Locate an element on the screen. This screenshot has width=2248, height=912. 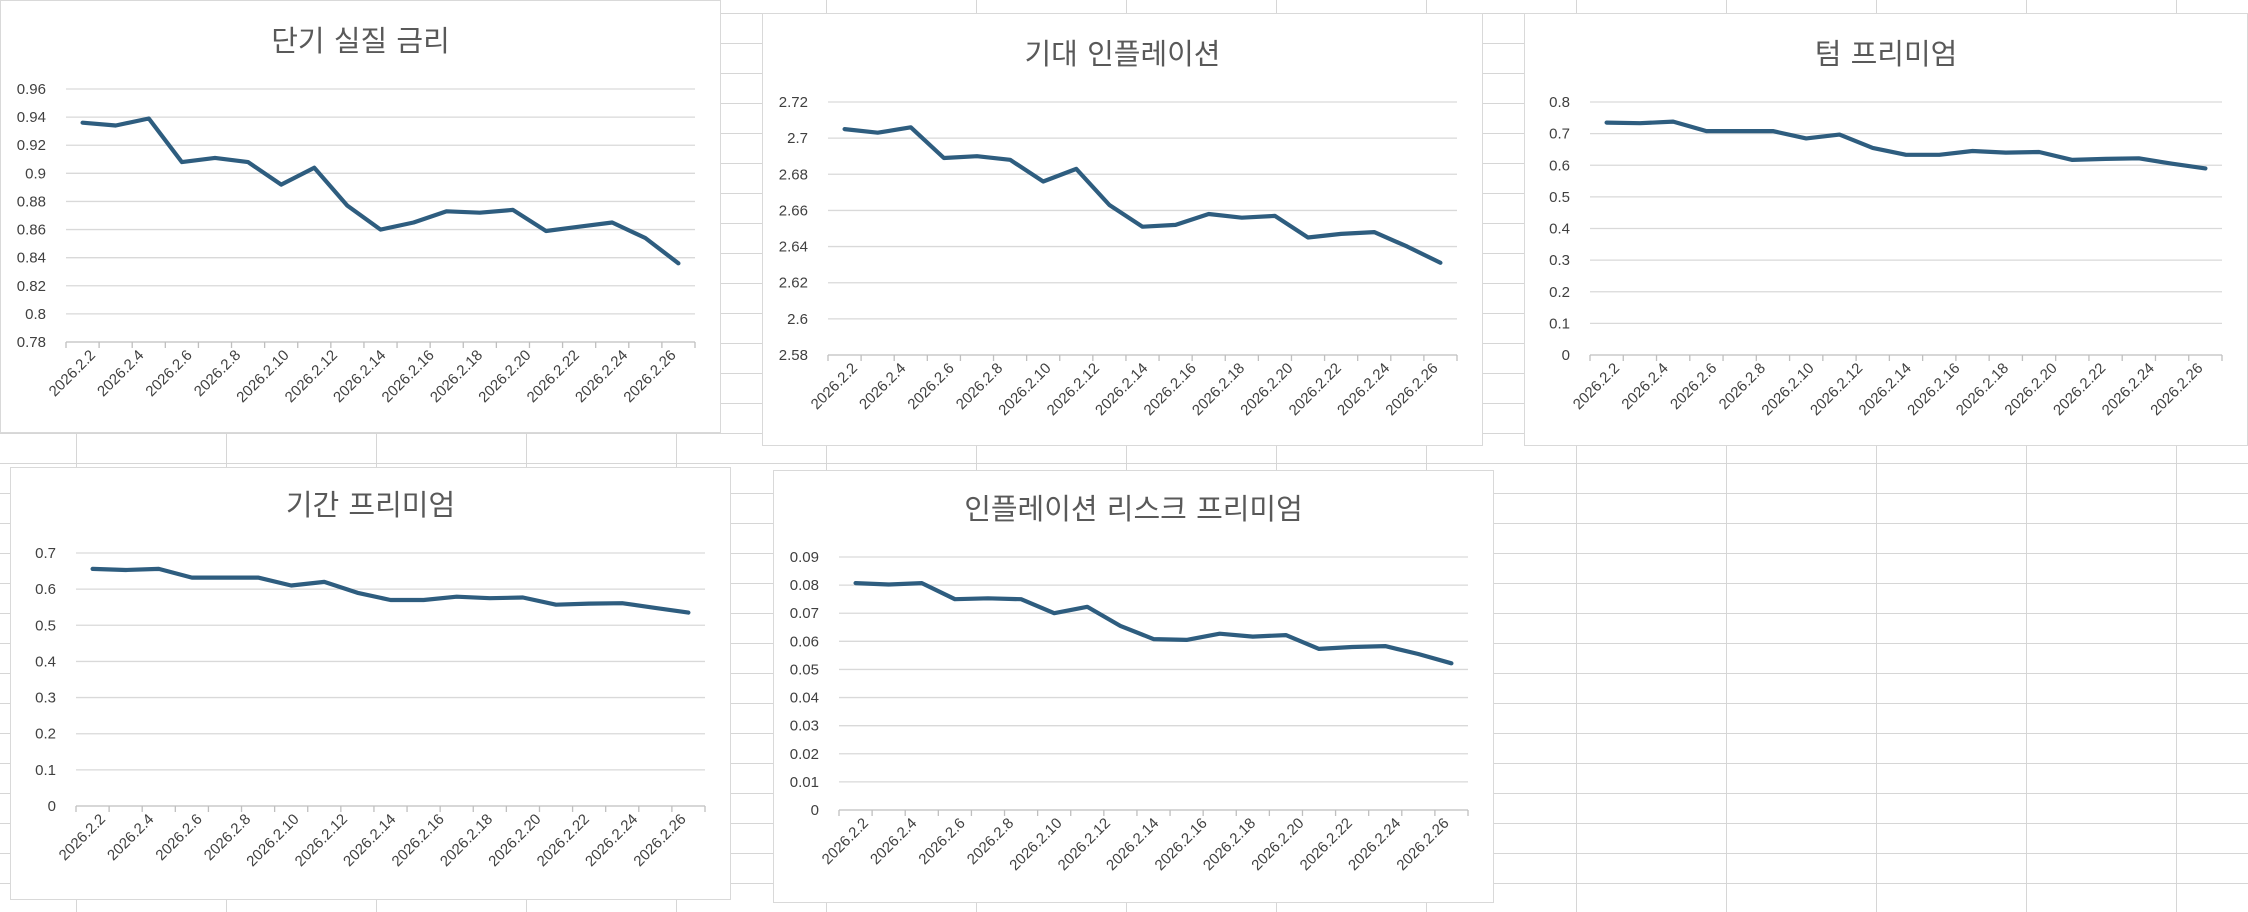
y-tick-label: 0.9 is located at coordinates (35, 173).